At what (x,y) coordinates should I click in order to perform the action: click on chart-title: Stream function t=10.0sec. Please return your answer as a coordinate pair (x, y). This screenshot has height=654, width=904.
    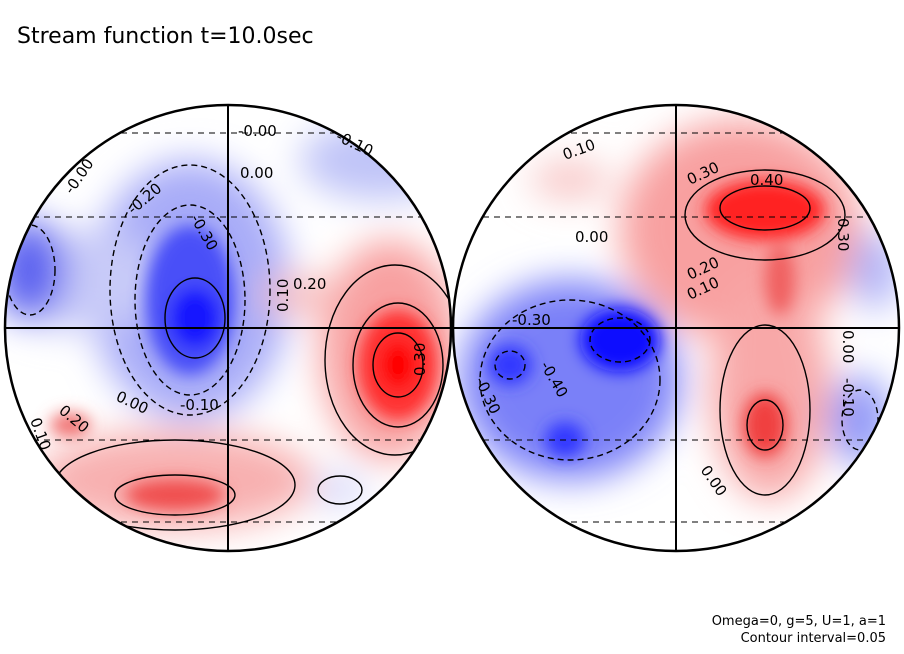
    Looking at the image, I should click on (165, 36).